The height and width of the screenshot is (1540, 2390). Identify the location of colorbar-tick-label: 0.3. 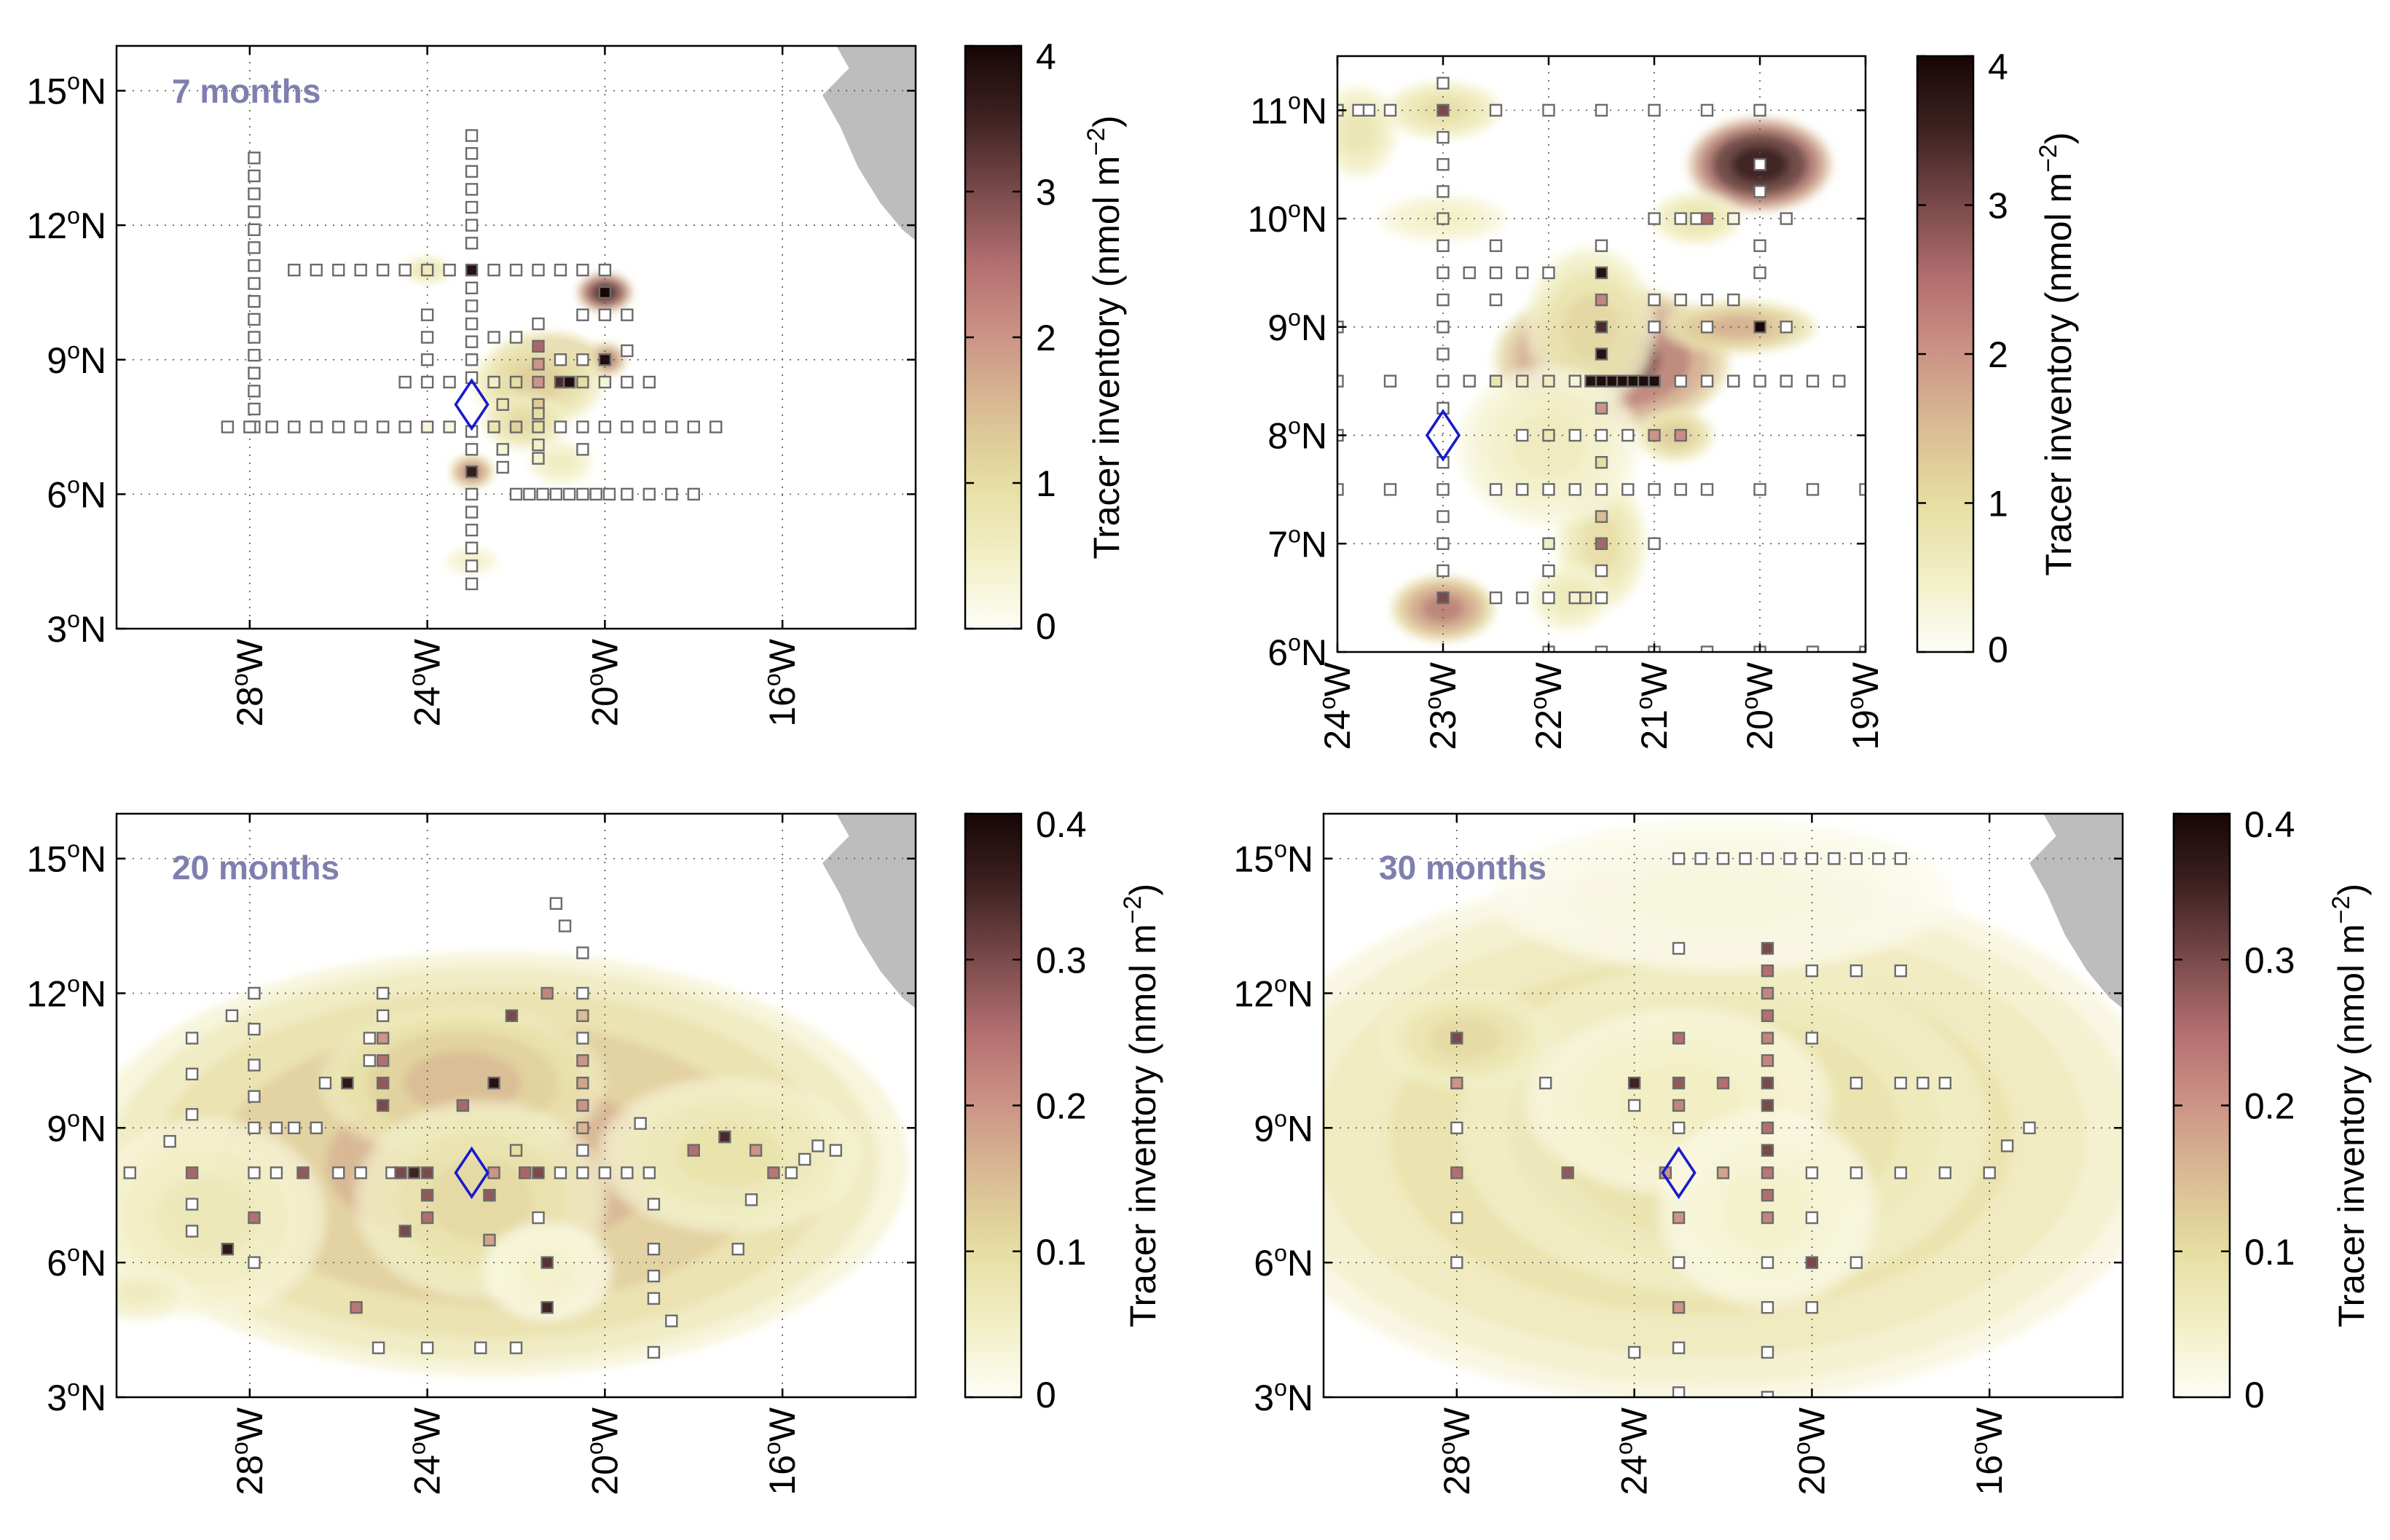
(2269, 960).